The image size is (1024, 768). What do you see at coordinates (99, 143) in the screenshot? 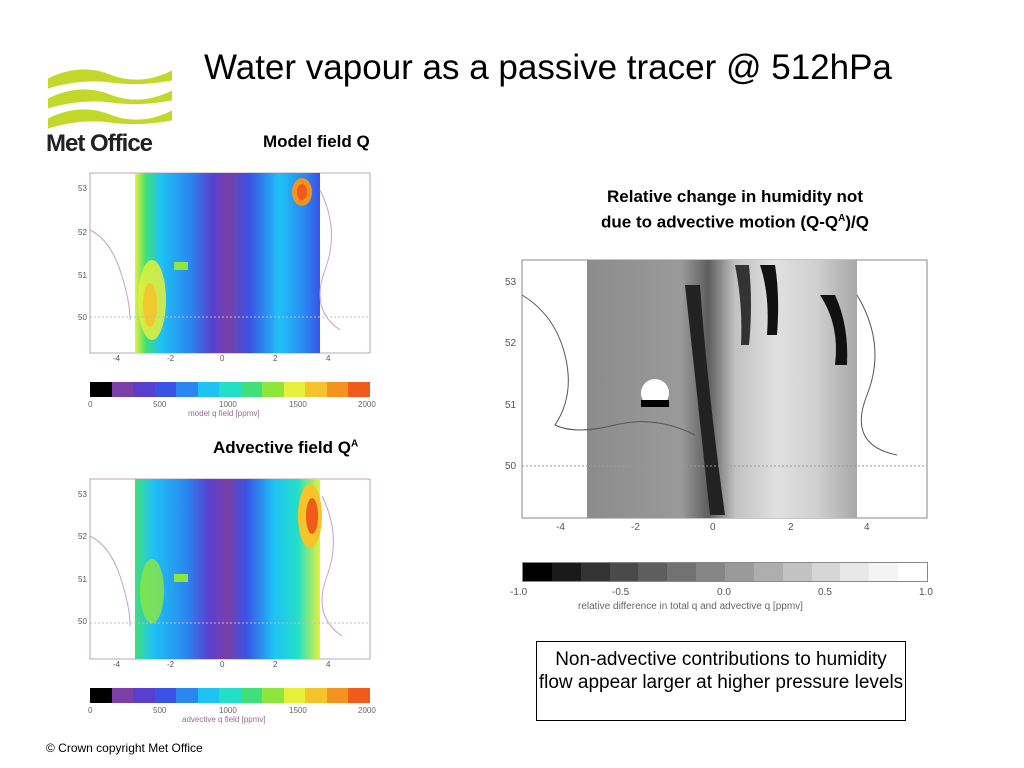
I see `logo-wordmark: Met Office` at bounding box center [99, 143].